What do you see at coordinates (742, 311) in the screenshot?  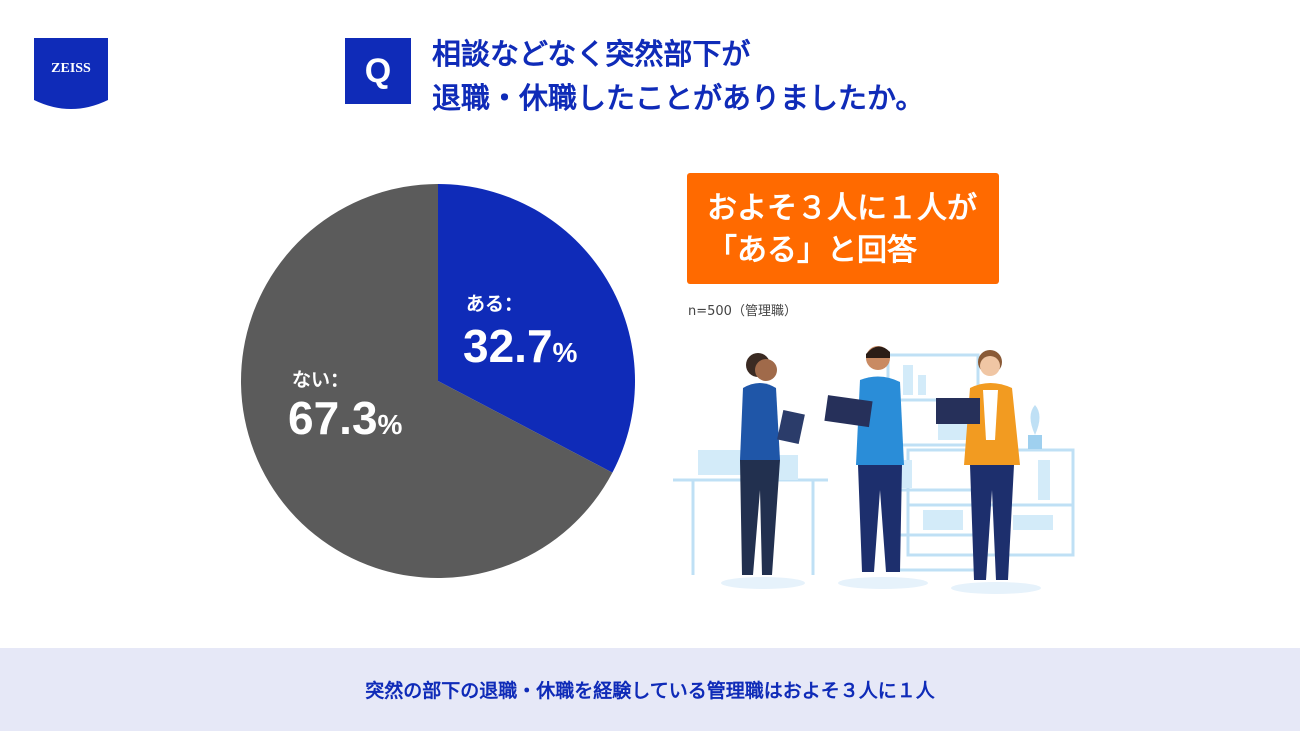 I see `sample-size-note: n=500（管理職）` at bounding box center [742, 311].